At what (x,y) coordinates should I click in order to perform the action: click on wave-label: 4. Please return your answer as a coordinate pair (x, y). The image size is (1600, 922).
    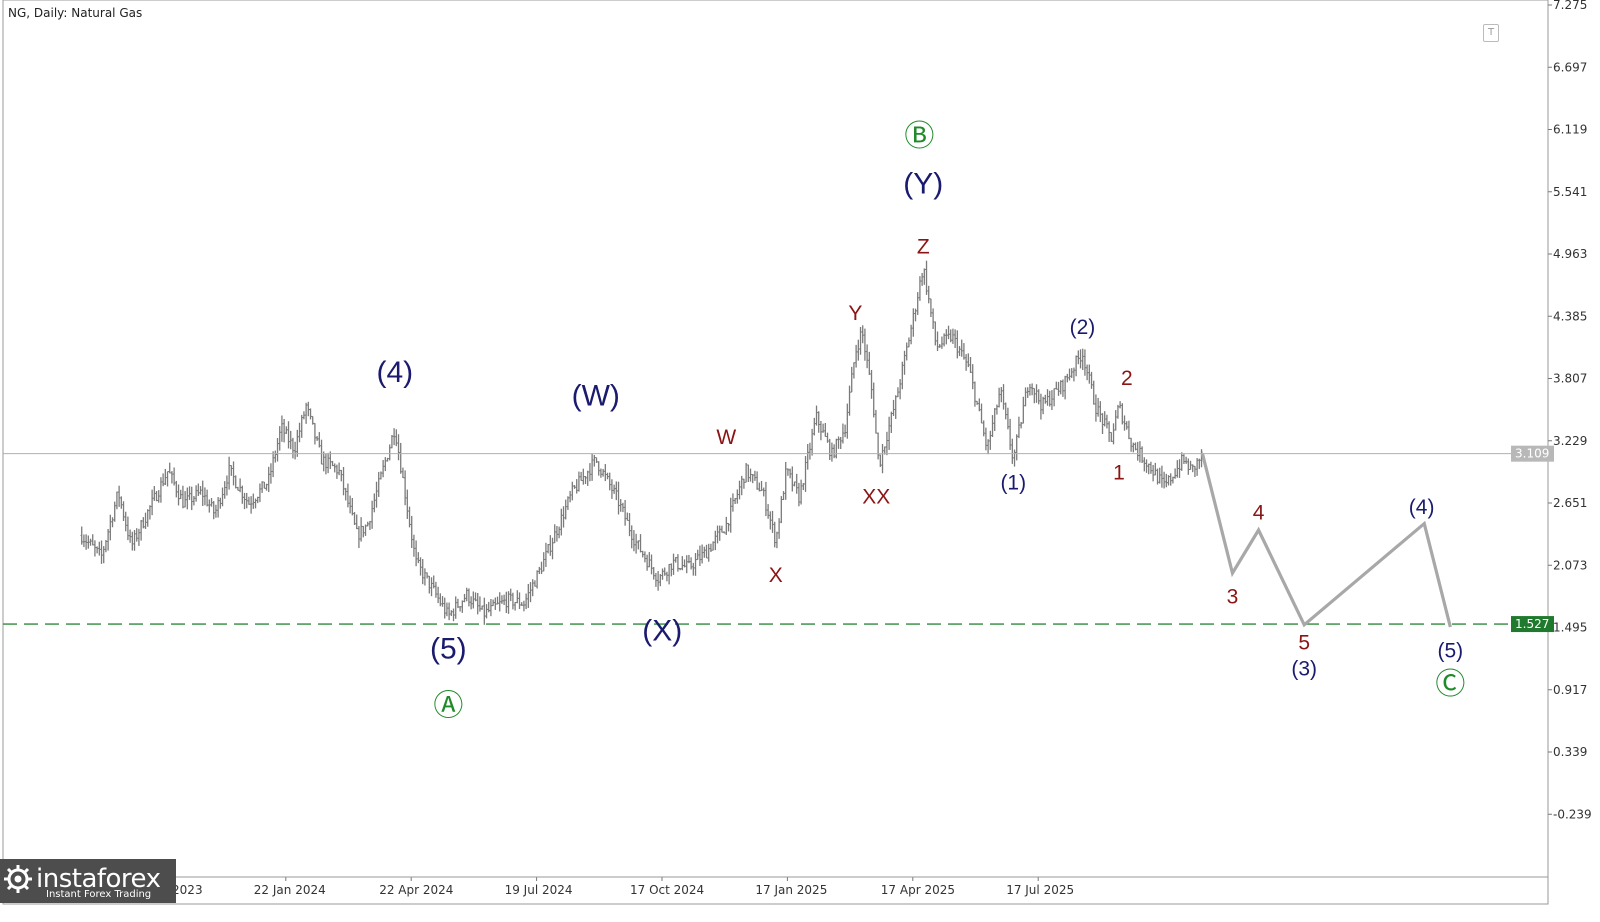
    Looking at the image, I should click on (1259, 512).